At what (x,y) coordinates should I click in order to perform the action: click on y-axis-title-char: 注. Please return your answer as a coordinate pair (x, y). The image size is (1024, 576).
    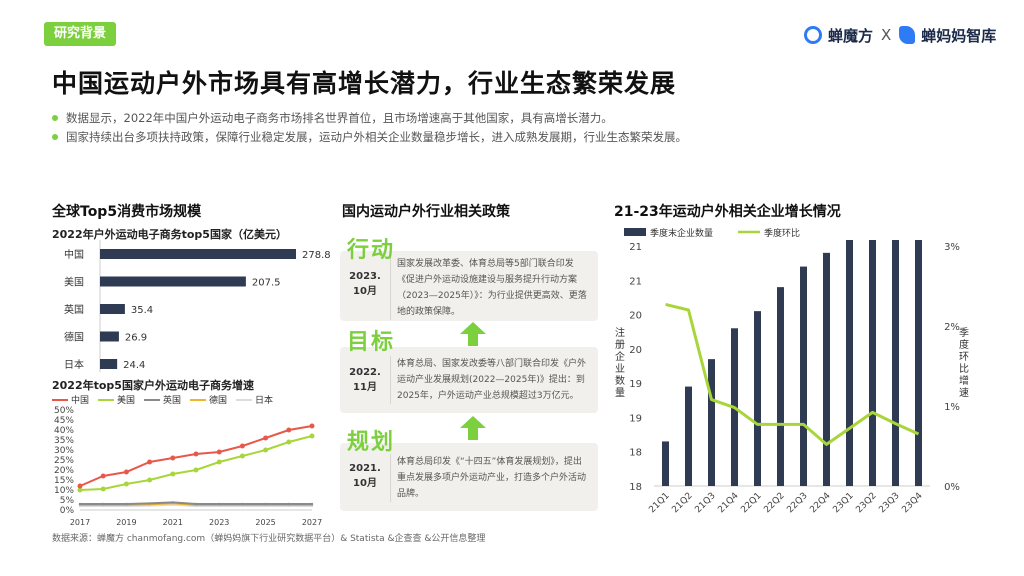
    Looking at the image, I should click on (620, 332).